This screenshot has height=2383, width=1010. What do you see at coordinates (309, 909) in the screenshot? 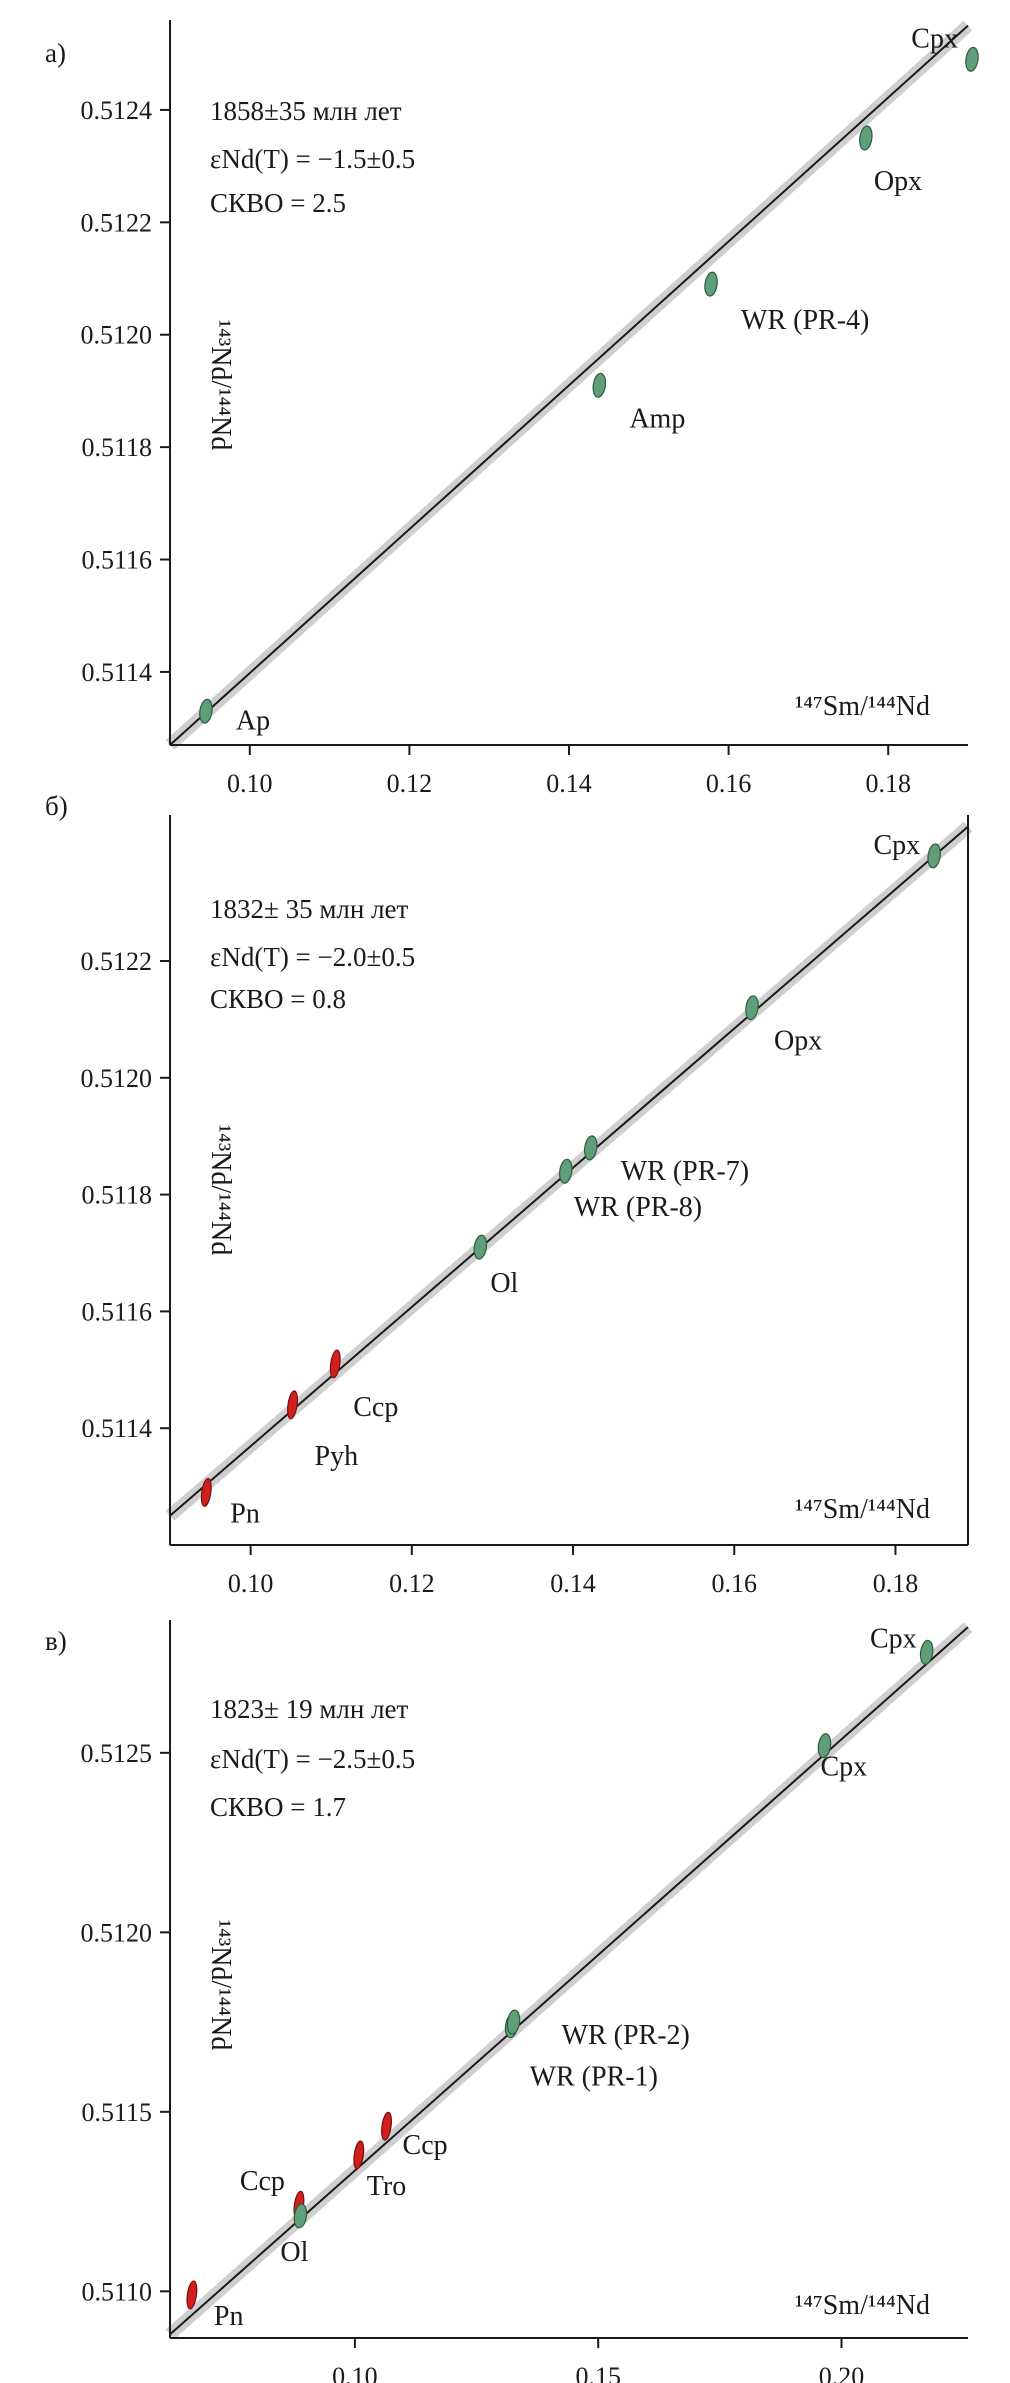
I see `annotation-line: 1832± 35 млн лет` at bounding box center [309, 909].